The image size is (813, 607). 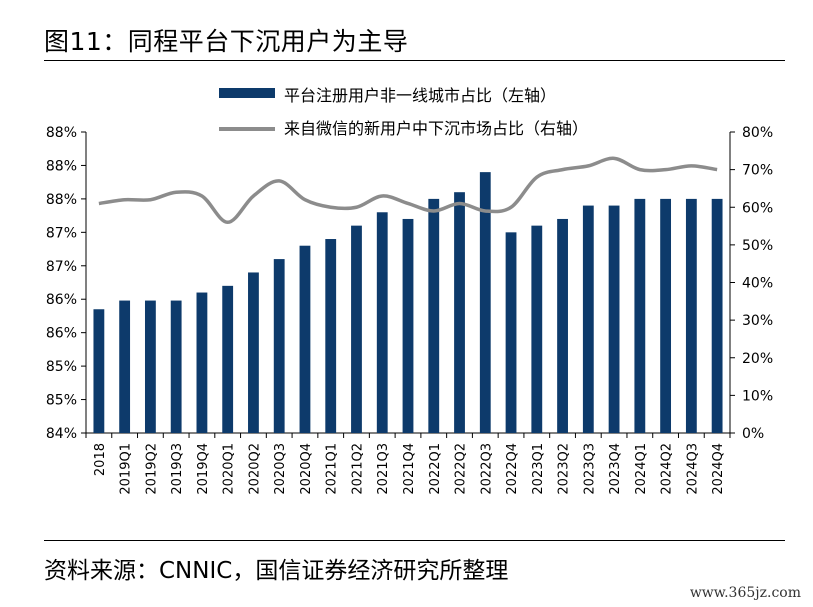 What do you see at coordinates (247, 93) in the screenshot?
I see `legend-swatch-bar` at bounding box center [247, 93].